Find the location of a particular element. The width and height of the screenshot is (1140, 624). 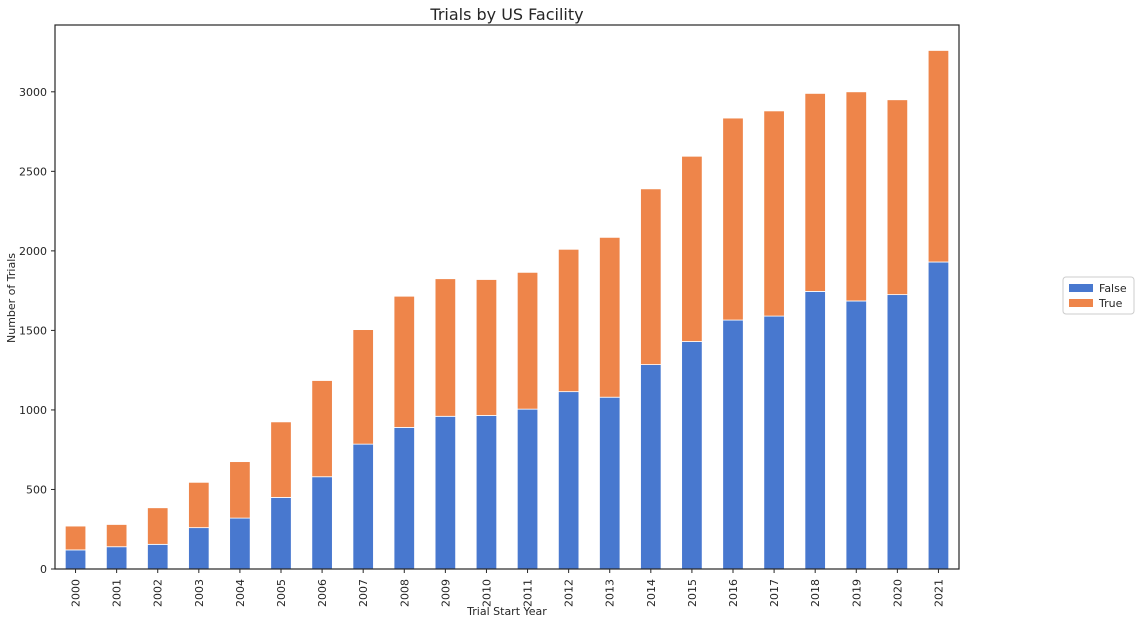

bar-false-2002 is located at coordinates (158, 556).